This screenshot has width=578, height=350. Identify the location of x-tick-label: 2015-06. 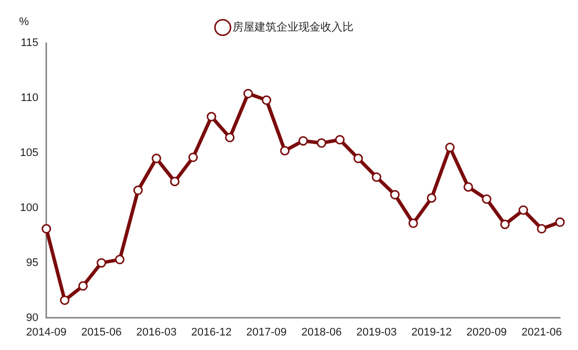
(101, 332).